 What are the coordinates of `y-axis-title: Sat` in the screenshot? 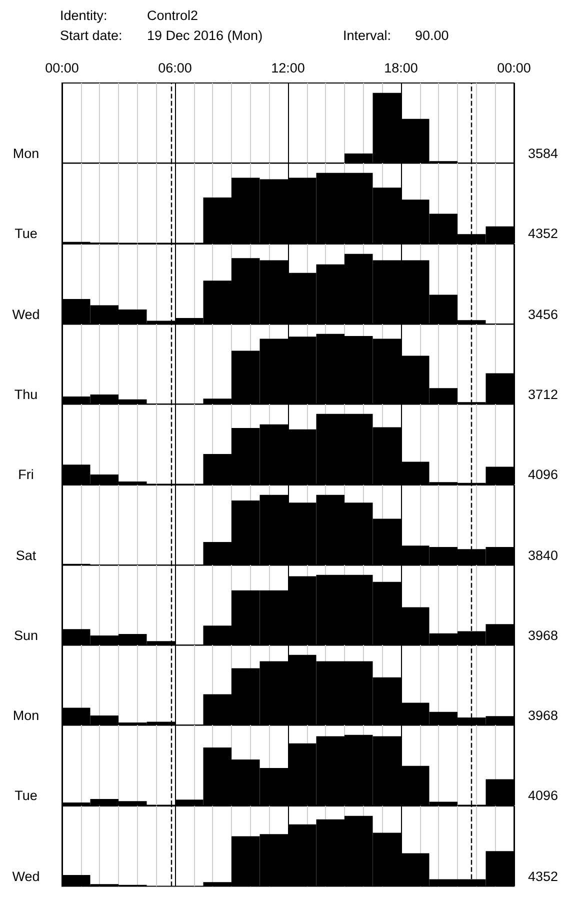 It's located at (26, 554).